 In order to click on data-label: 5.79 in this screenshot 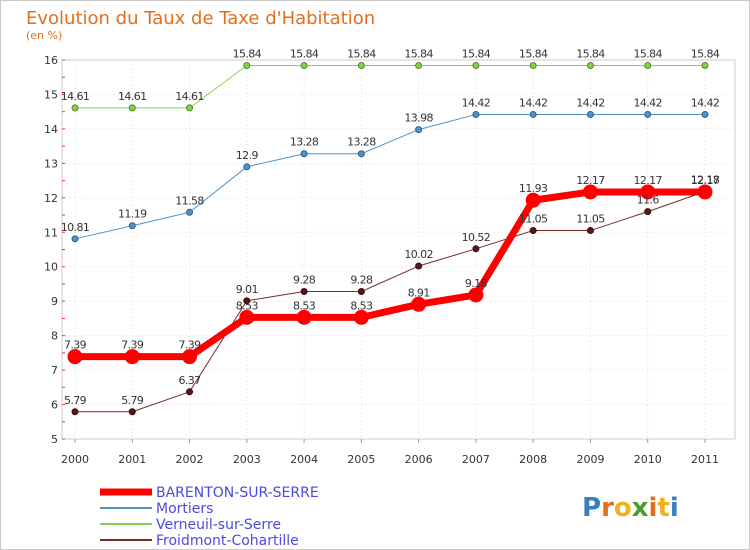, I will do `click(75, 400)`.